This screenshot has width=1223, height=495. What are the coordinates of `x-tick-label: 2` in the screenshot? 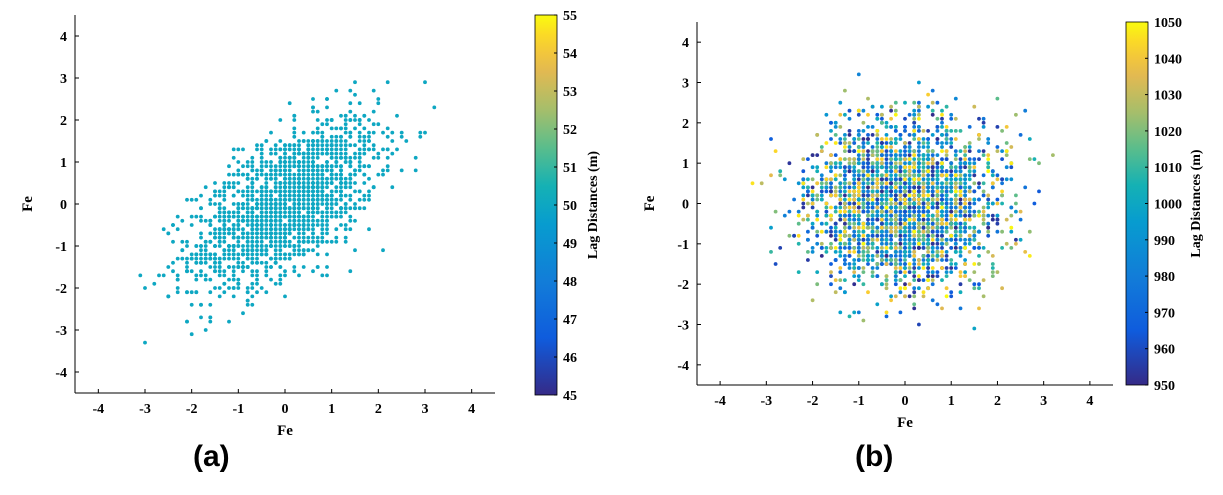 It's located at (378, 409).